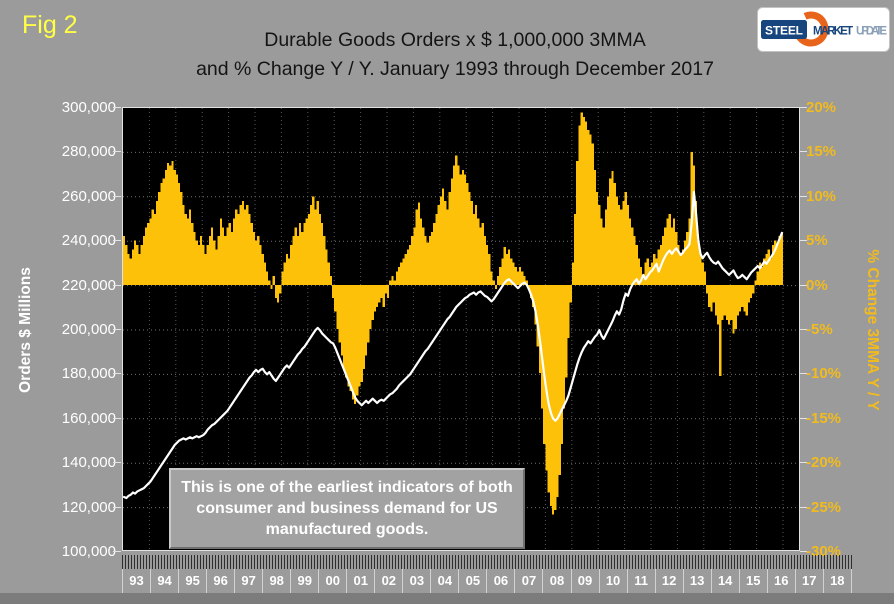  What do you see at coordinates (277, 581) in the screenshot?
I see `year-label: 98` at bounding box center [277, 581].